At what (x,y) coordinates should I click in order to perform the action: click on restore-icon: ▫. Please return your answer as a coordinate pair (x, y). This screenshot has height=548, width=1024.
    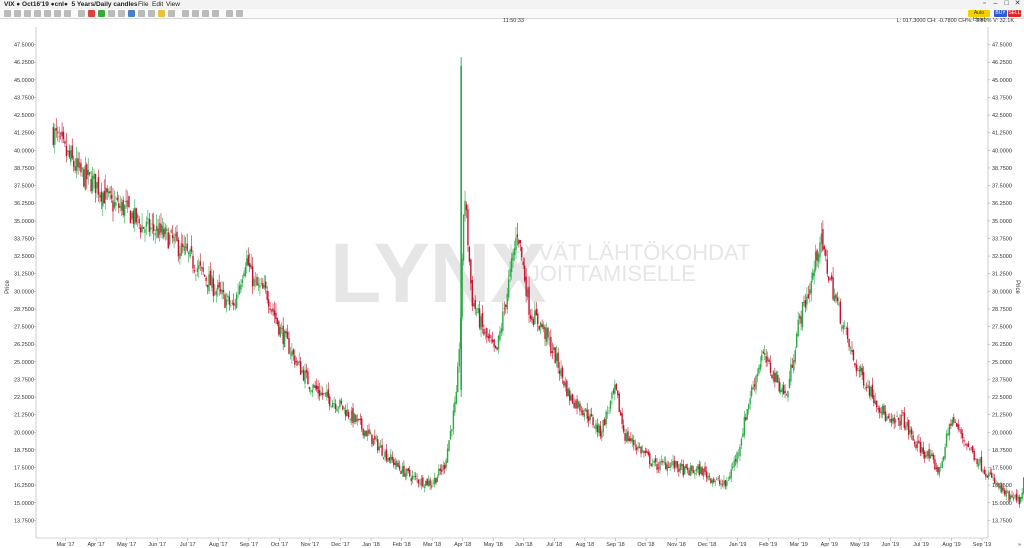
    Looking at the image, I should click on (984, 3).